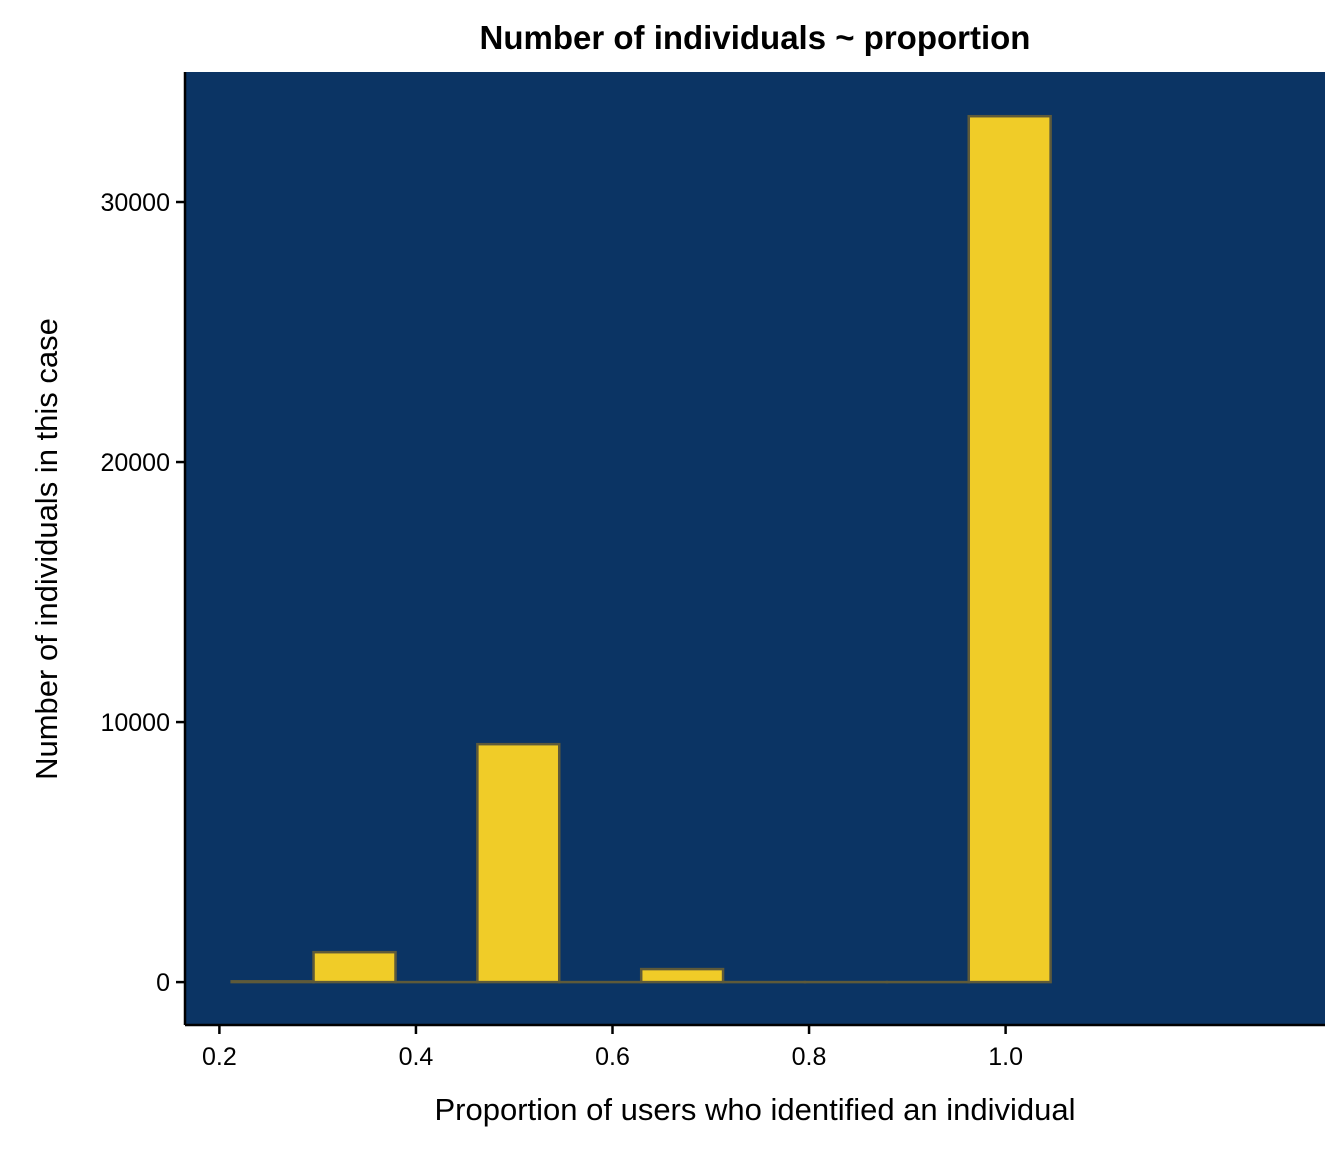 This screenshot has height=1157, width=1344. I want to click on y-tick-label: 20000, so click(135, 463).